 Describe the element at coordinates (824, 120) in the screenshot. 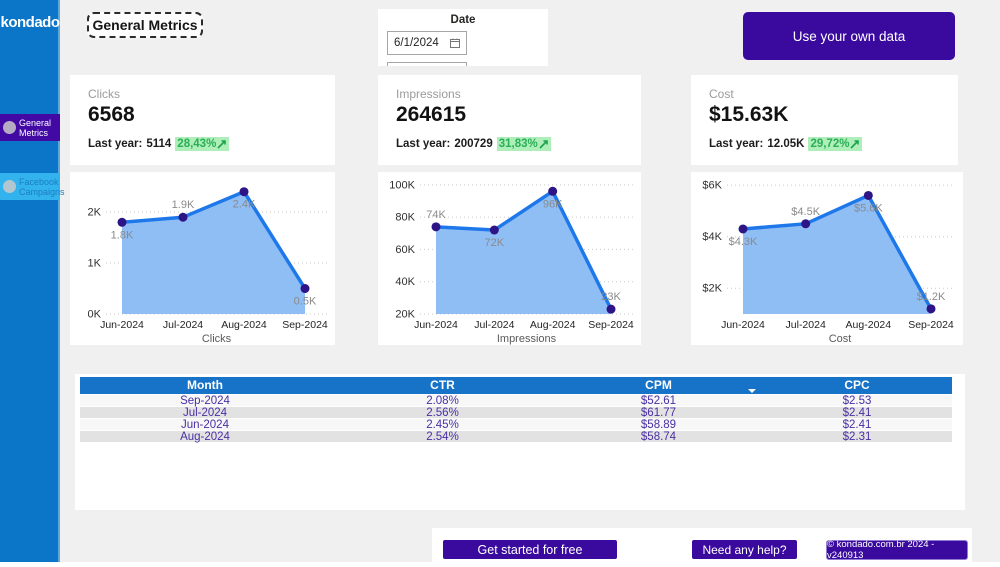

I see `kpi-card-cost: Cost $15.63K Last year: 12.05K 29,72%` at that location.